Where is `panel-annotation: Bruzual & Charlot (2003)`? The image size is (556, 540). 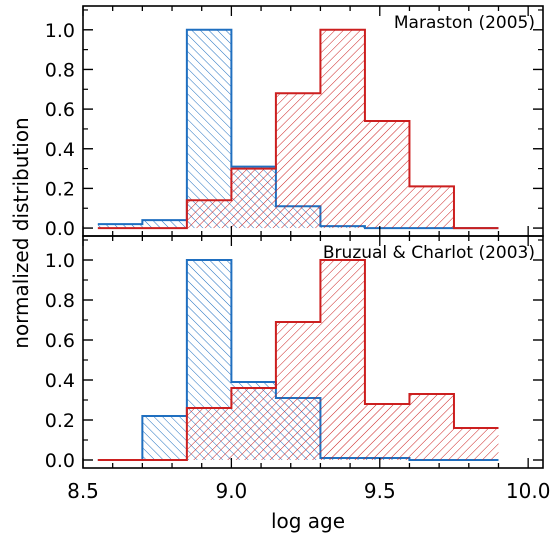
panel-annotation: Bruzual & Charlot (2003) is located at coordinates (429, 253).